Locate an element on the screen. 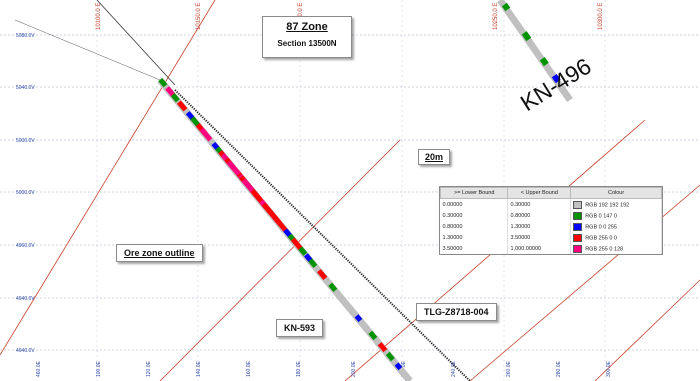 Image resolution: width=700 pixels, height=381 pixels. colour-label: RGB 0 147 0 is located at coordinates (601, 215).